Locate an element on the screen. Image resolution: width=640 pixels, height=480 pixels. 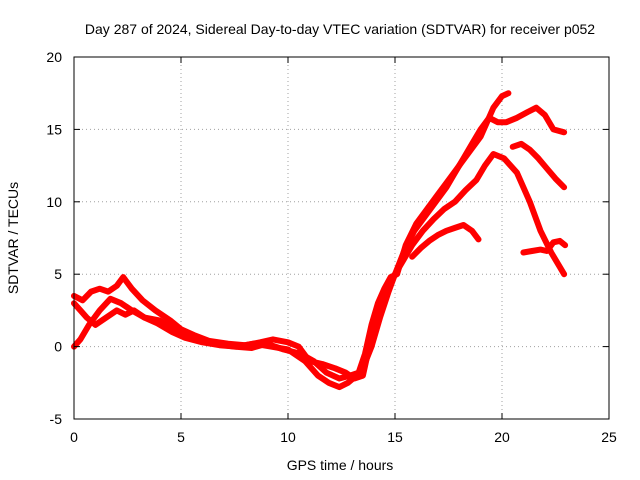
y-tick-labels: -5 0 5 10 15 20 is located at coordinates (54, 238).